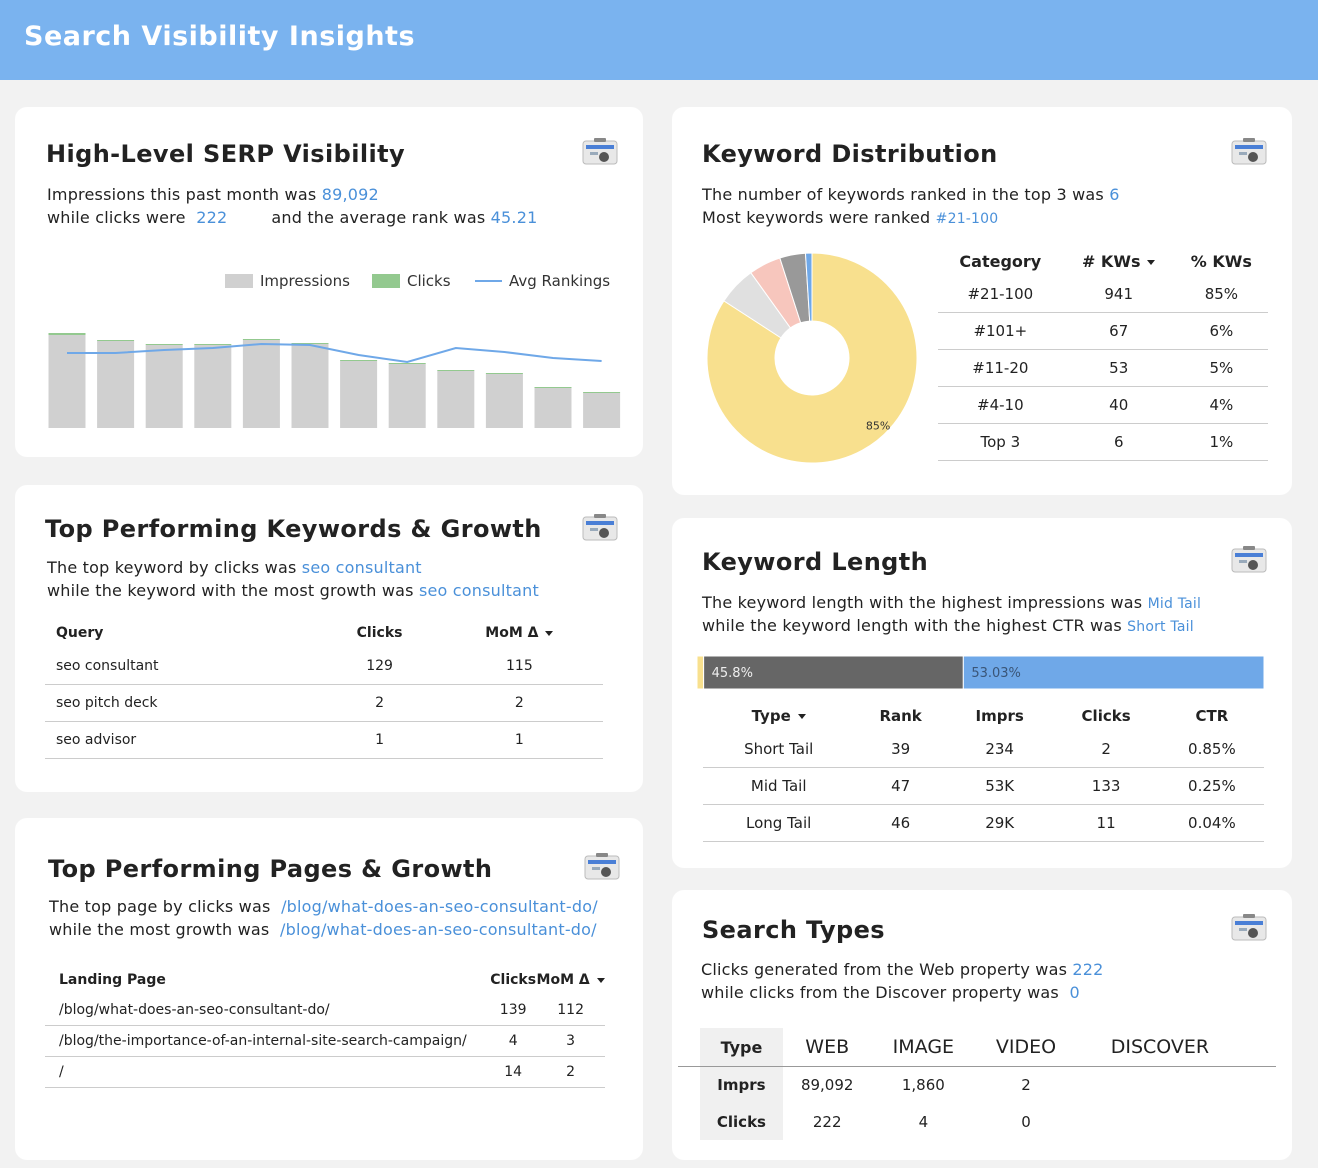  I want to click on column-header: WEB, so click(827, 1047).